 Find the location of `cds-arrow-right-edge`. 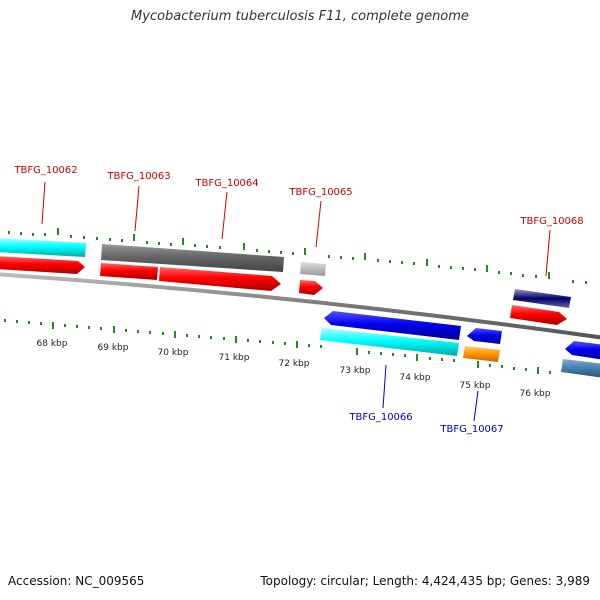

cds-arrow-right-edge is located at coordinates (582, 350).